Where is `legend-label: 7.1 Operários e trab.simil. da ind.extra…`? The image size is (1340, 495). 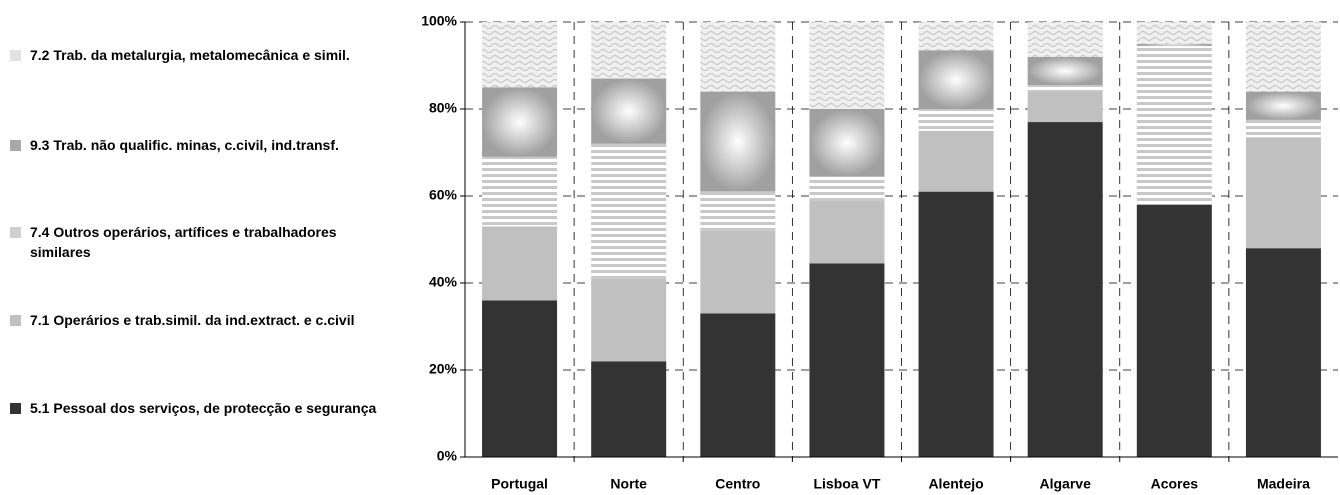
legend-label: 7.1 Operários e trab.simil. da ind.extra… is located at coordinates (192, 320).